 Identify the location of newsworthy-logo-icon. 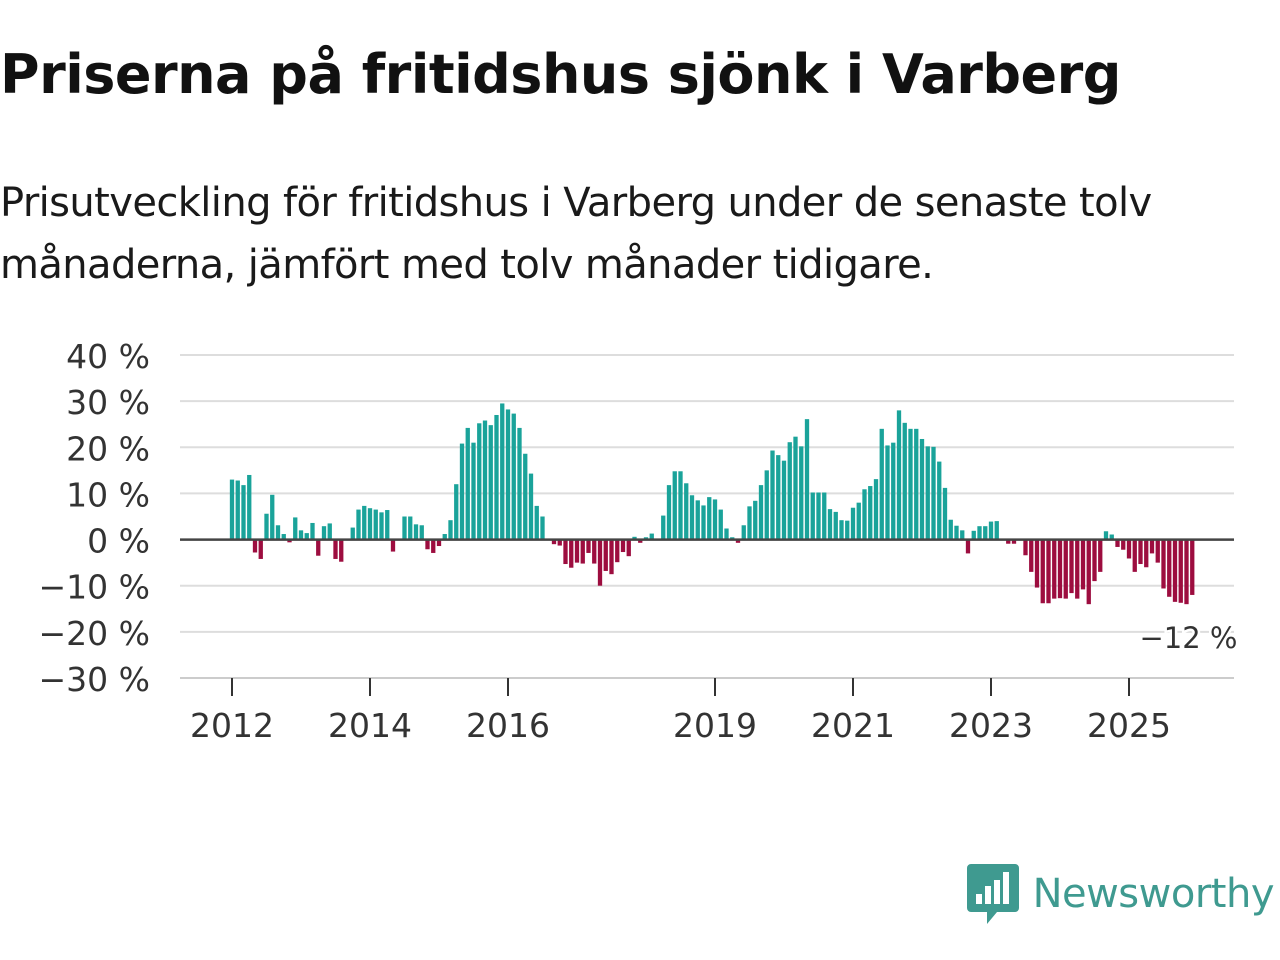
(992, 894).